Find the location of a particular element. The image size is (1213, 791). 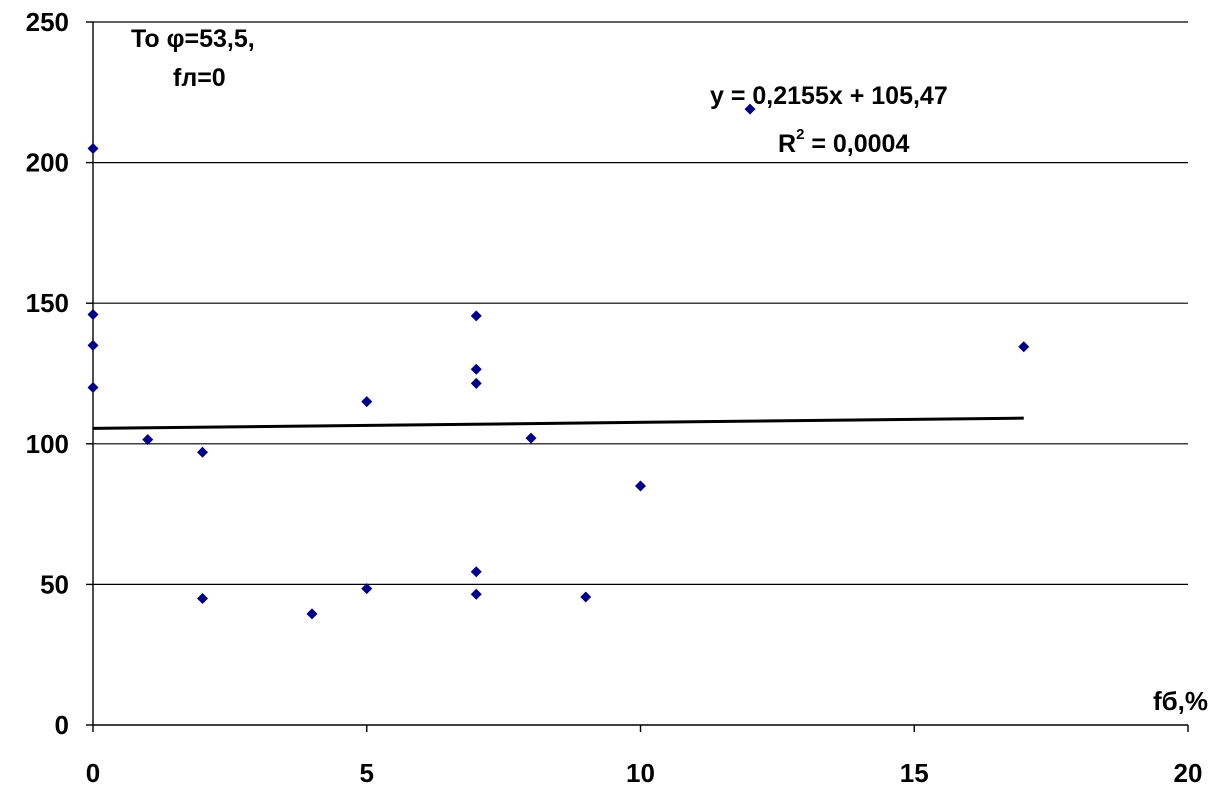

x-tick-label-2: 10 is located at coordinates (640, 773).